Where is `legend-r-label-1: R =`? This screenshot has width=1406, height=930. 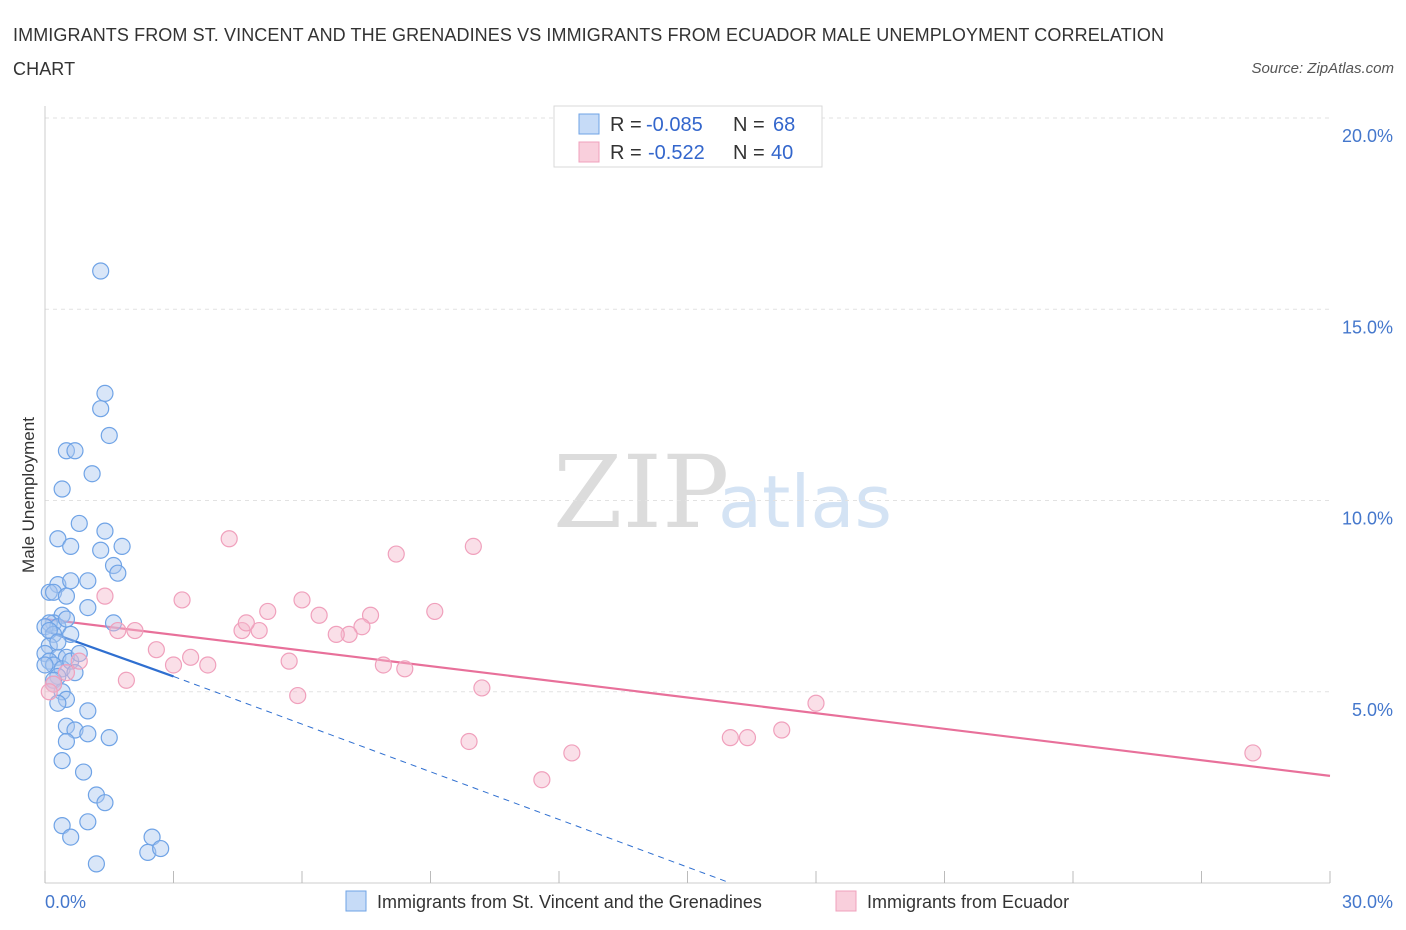
legend-r-label-1: R = is located at coordinates (626, 125).